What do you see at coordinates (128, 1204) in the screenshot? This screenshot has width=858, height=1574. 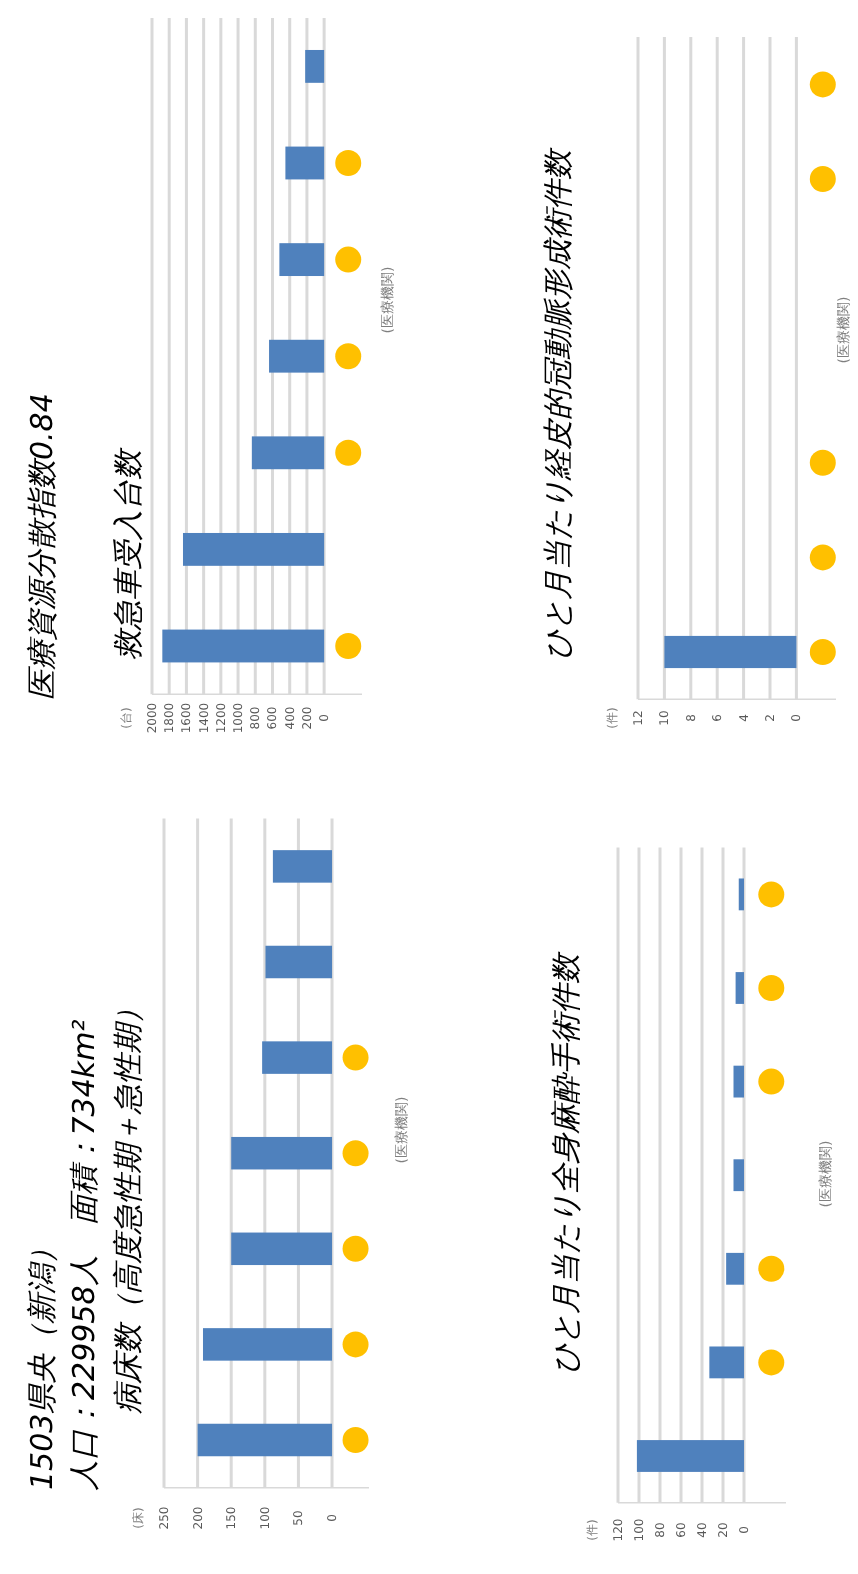 I see `text: 病床数（高度急性期＋急性期）` at bounding box center [128, 1204].